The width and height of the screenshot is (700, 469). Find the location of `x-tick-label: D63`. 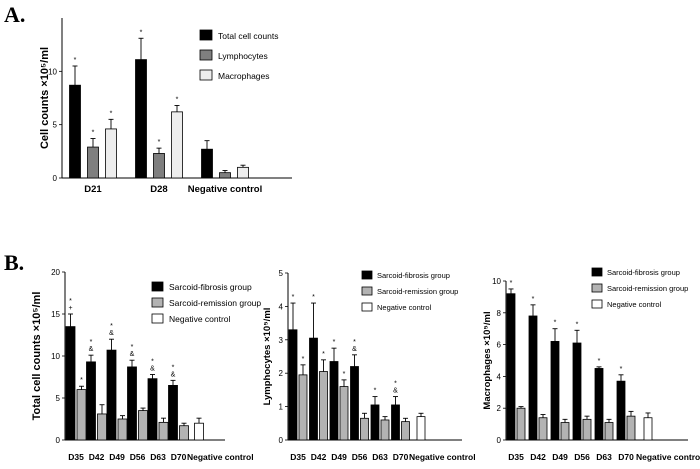

x-tick-label: D63 is located at coordinates (380, 457).